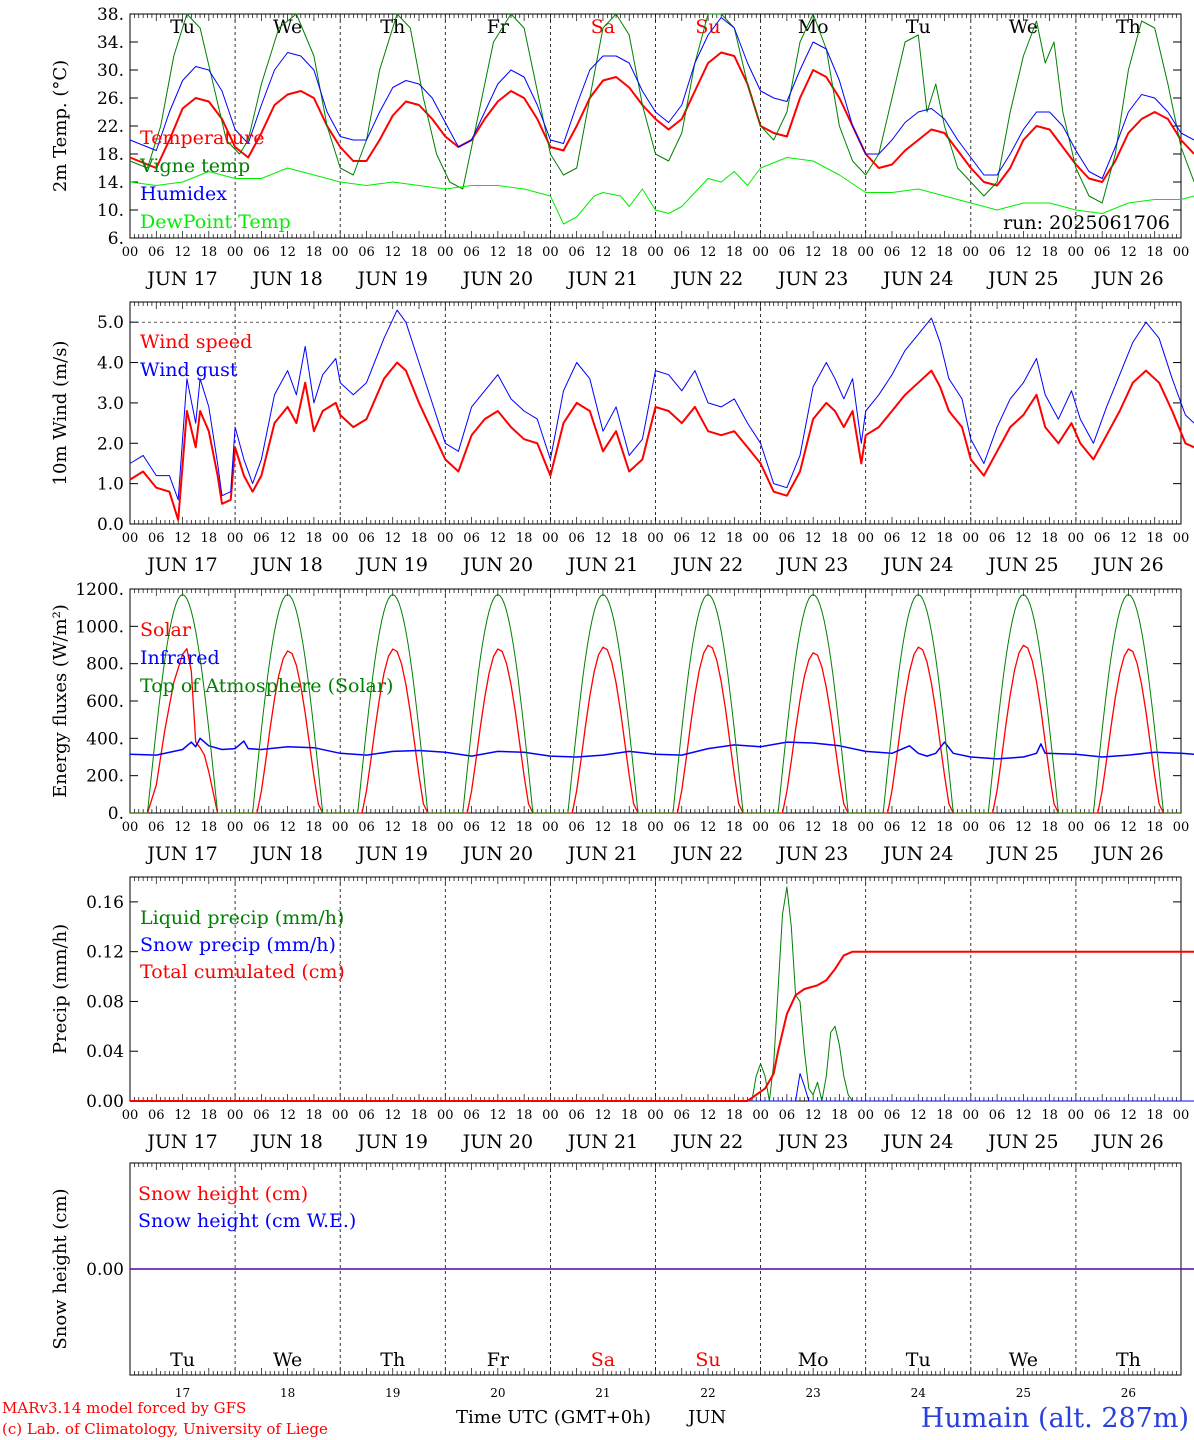  What do you see at coordinates (1128, 27) in the screenshot?
I see `day-name: Th` at bounding box center [1128, 27].